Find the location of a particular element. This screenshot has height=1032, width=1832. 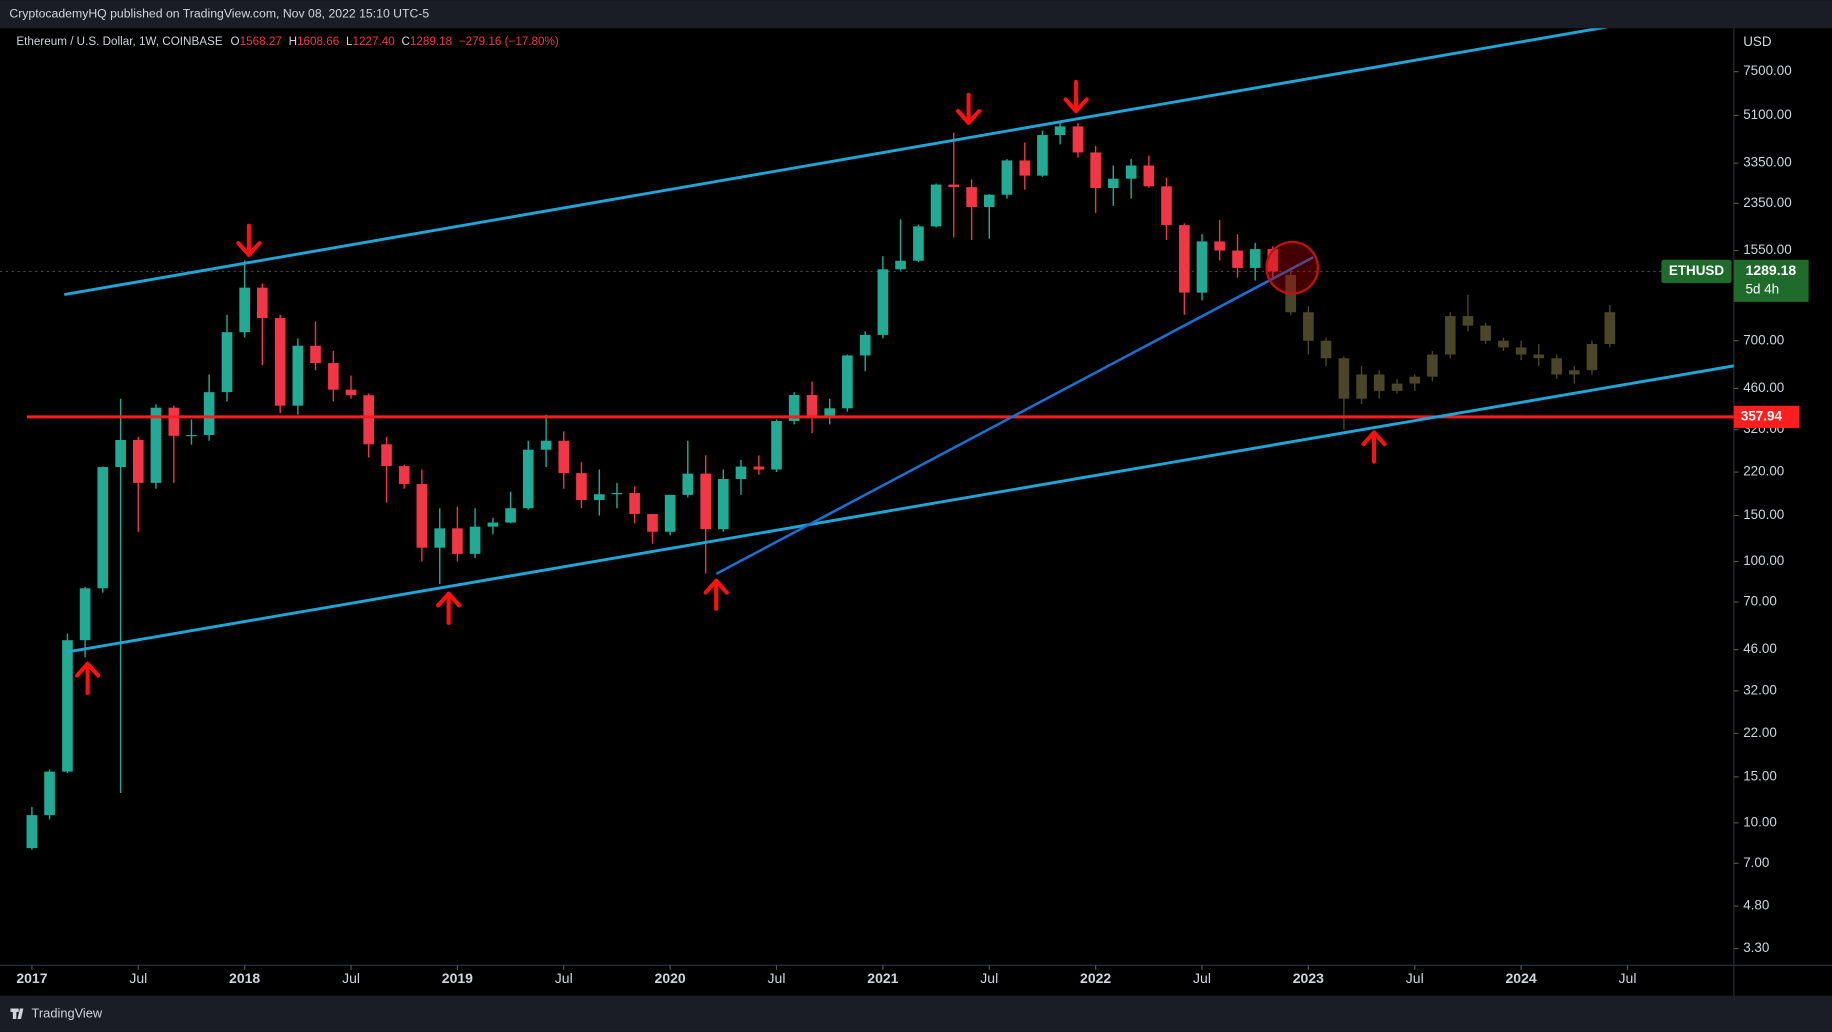

y-tick-label: 460.00 is located at coordinates (1763, 387).